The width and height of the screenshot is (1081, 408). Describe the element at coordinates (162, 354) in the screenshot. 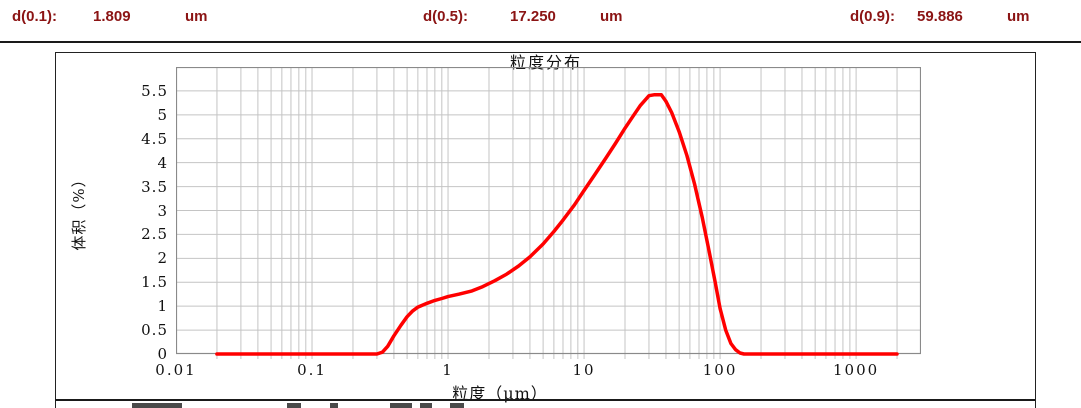

I see `y-tick-label: 0` at that location.